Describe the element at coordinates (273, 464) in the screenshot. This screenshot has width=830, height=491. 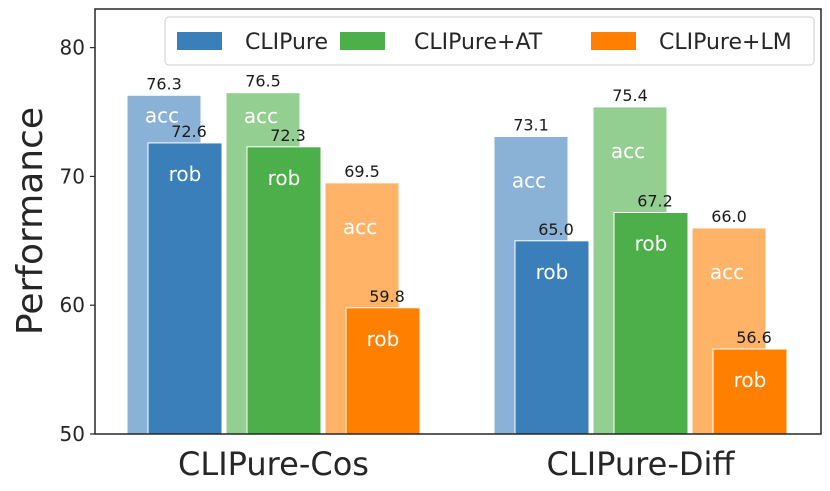
I see `x-category-label: CLIPure-Cos` at that location.